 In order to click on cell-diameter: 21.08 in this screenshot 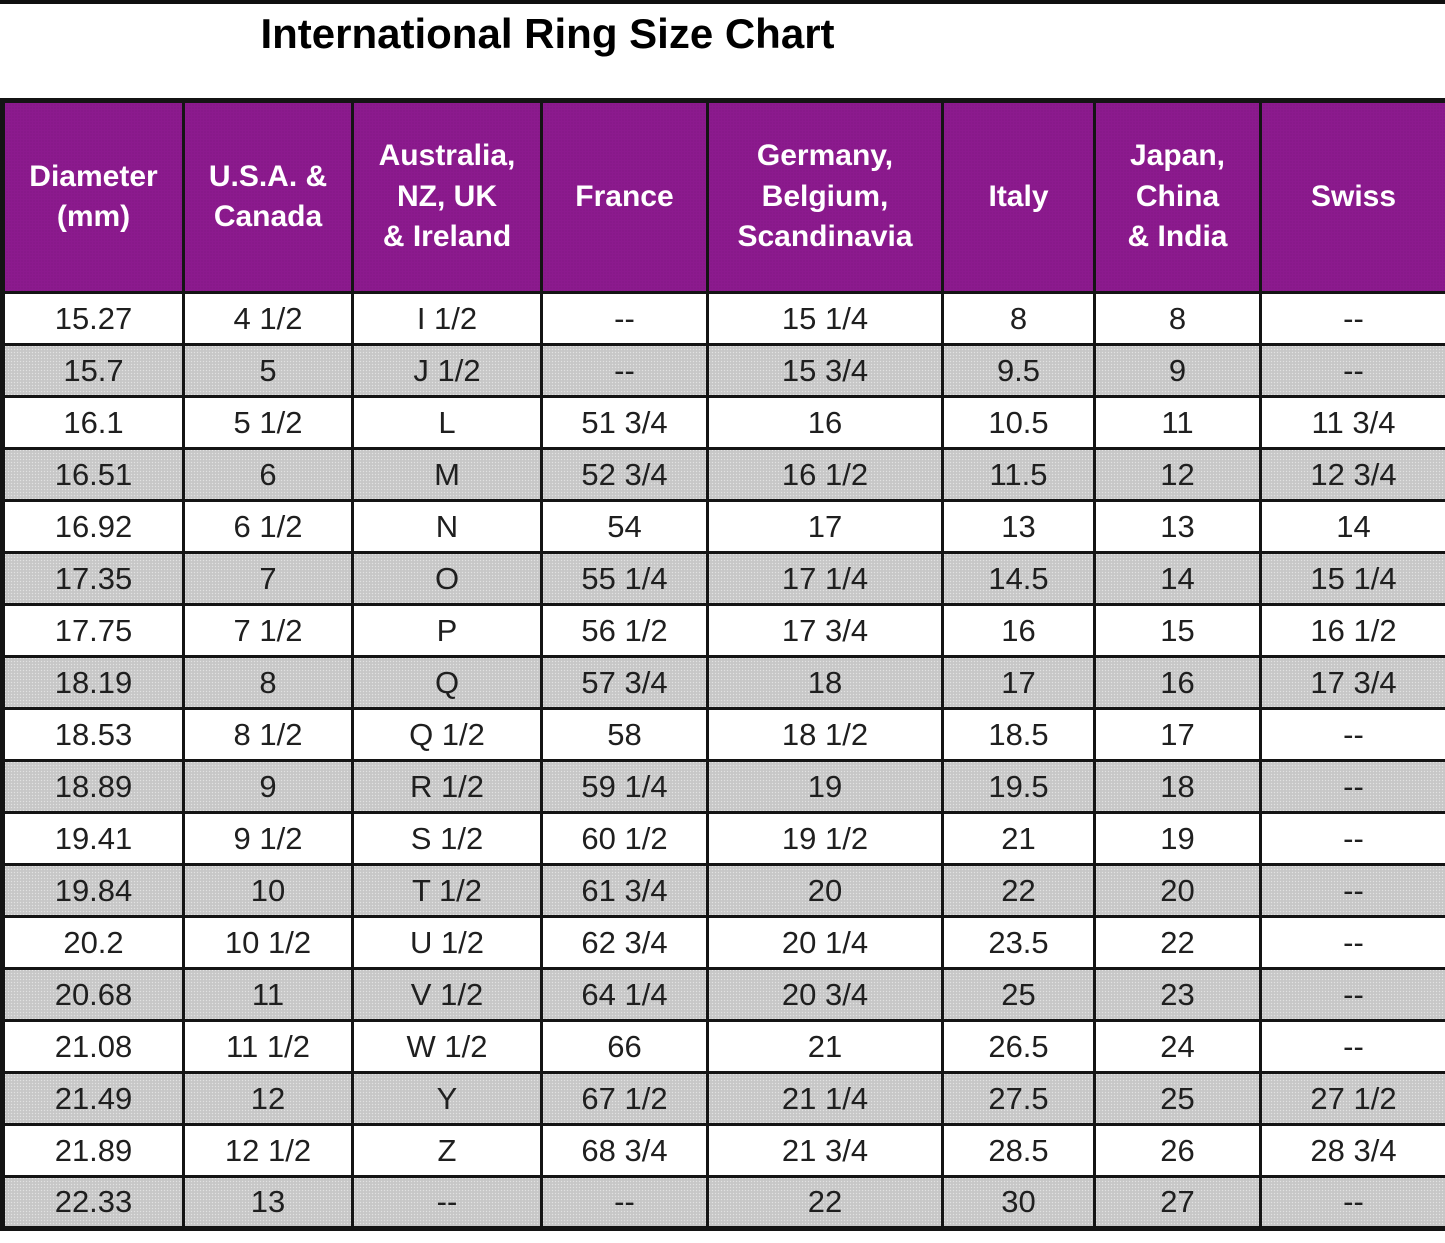, I will do `click(93, 1046)`.